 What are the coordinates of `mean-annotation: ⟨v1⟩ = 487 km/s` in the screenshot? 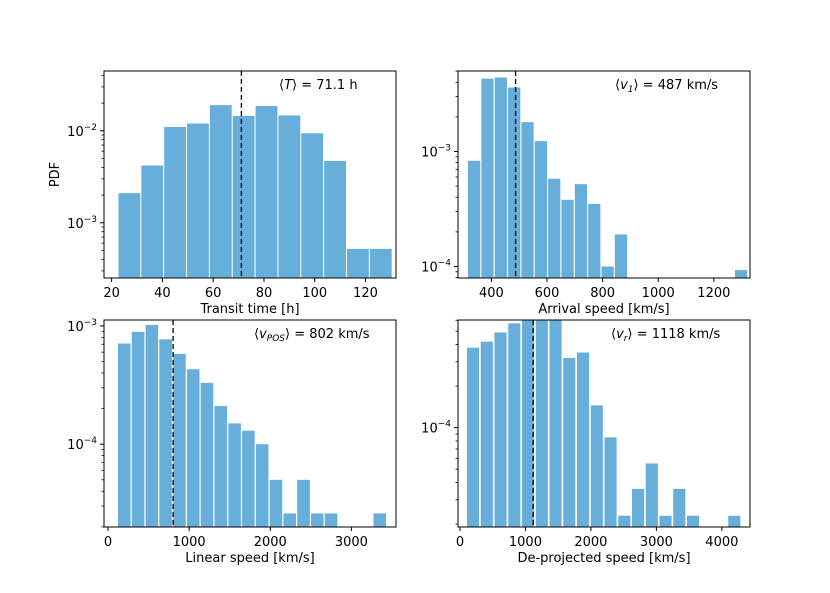 It's located at (666, 86).